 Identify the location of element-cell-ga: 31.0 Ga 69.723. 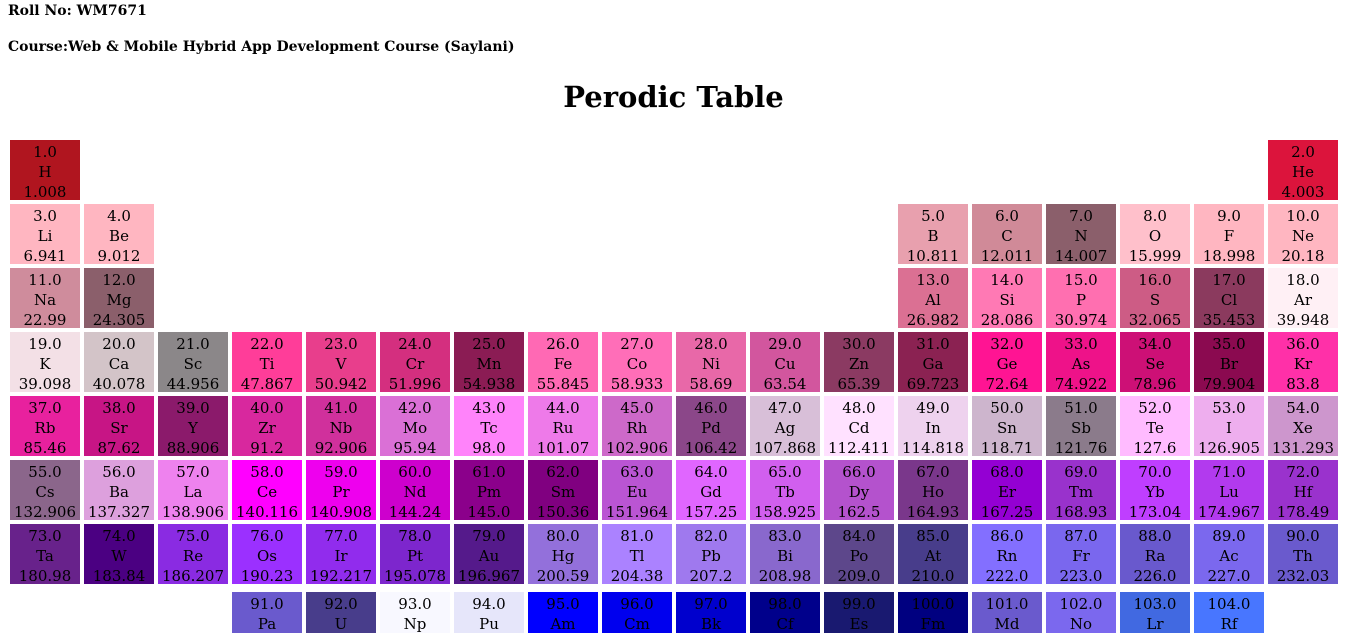
(933, 362).